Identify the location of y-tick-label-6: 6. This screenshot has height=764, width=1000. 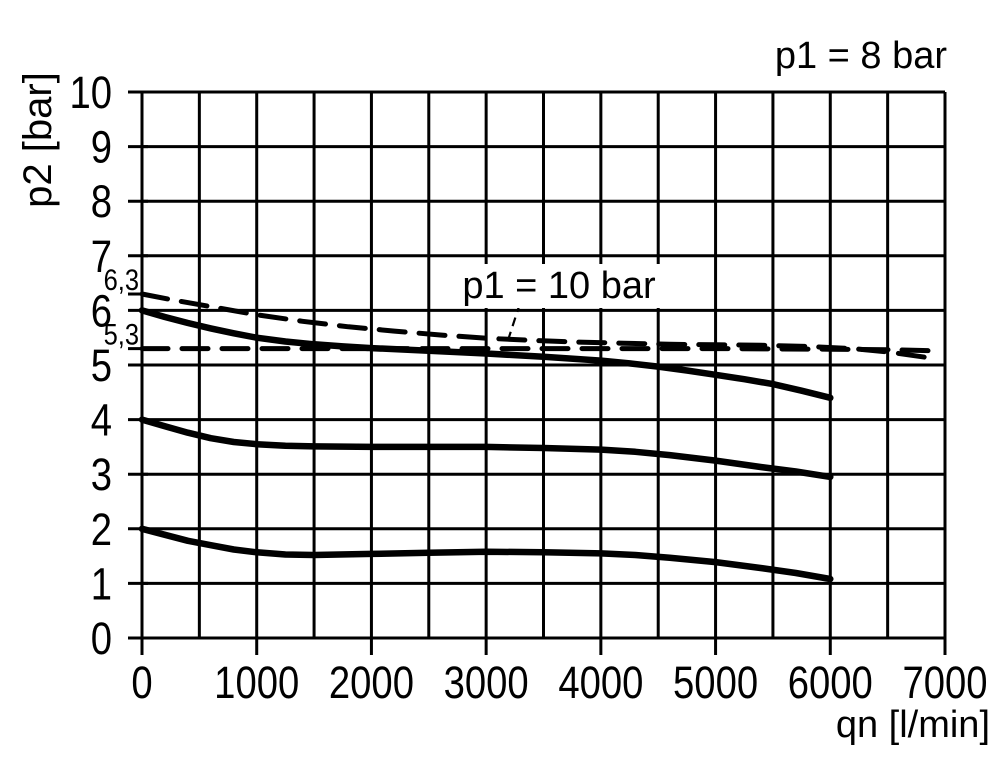
(101, 310).